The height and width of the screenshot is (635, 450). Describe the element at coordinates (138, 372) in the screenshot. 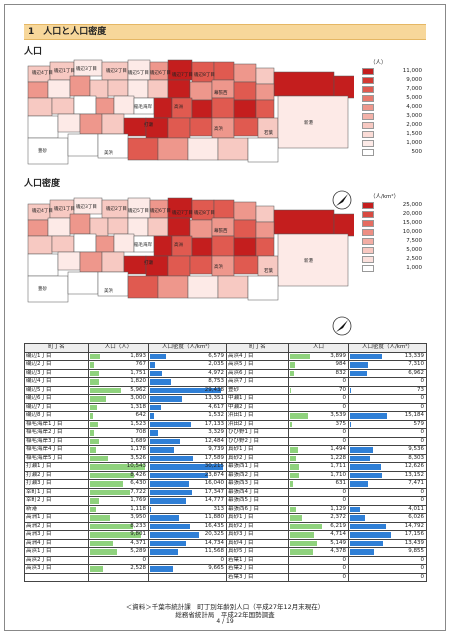

I see `value-text: 1,751` at that location.